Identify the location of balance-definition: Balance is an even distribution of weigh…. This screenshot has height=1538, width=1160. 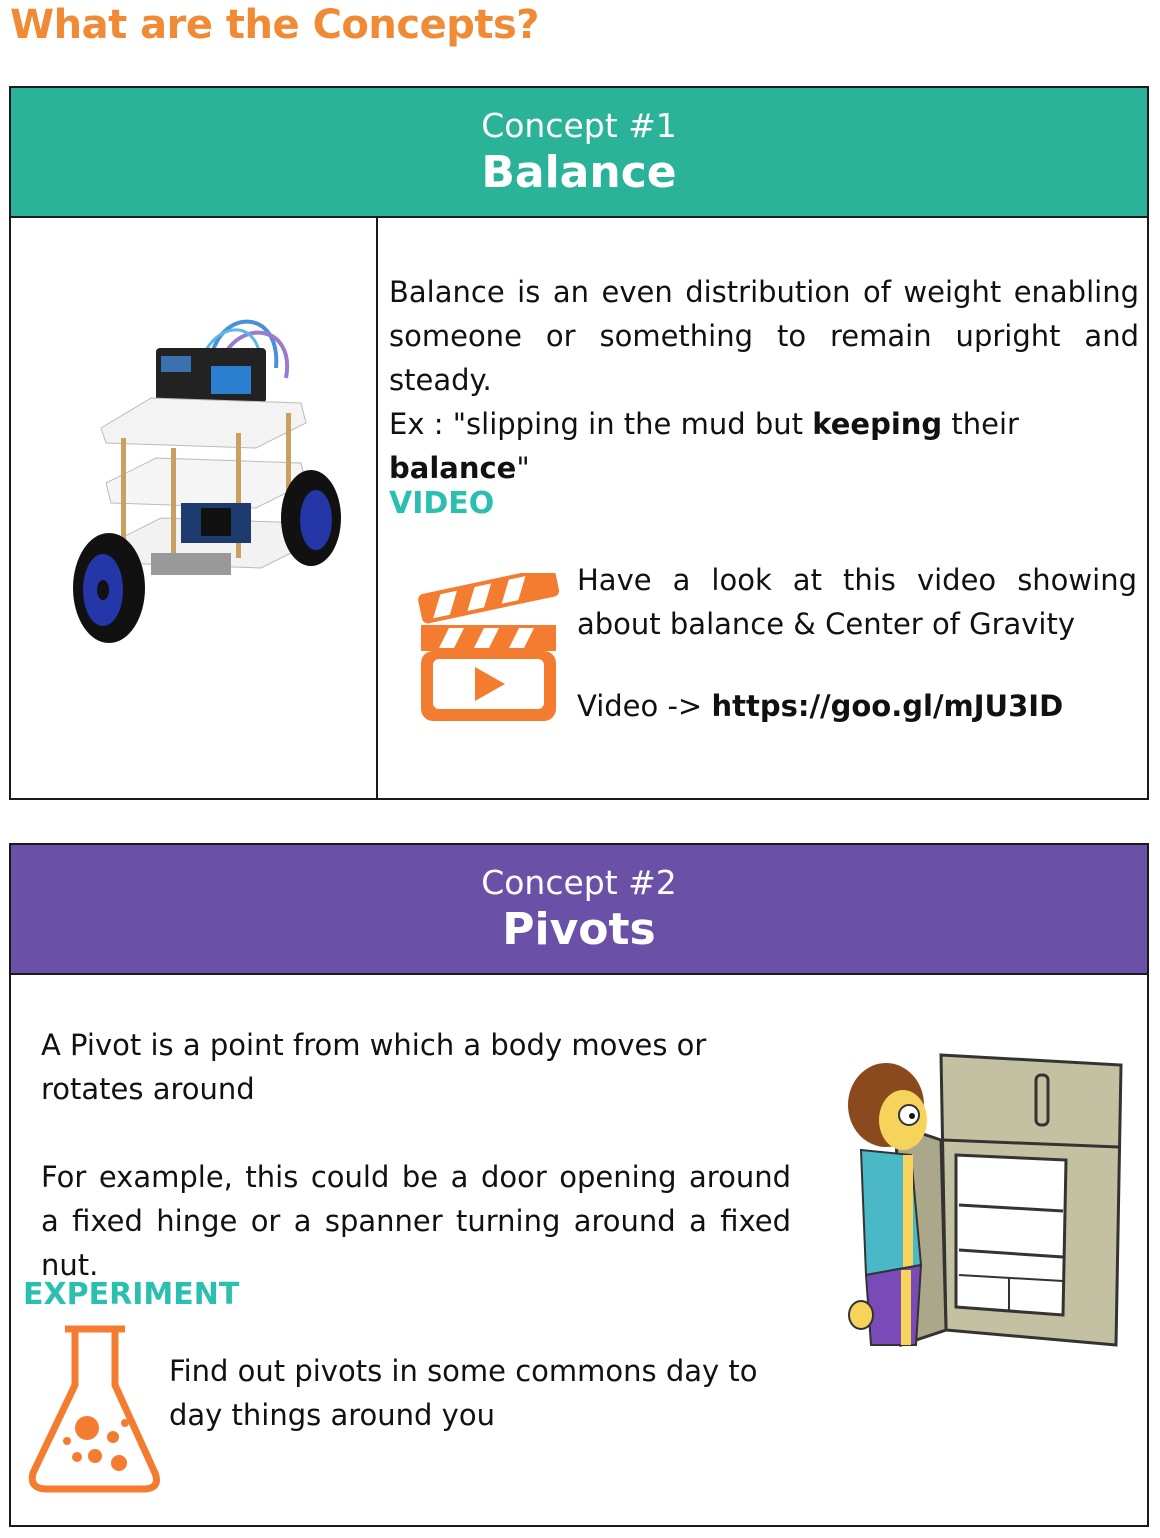
(764, 336).